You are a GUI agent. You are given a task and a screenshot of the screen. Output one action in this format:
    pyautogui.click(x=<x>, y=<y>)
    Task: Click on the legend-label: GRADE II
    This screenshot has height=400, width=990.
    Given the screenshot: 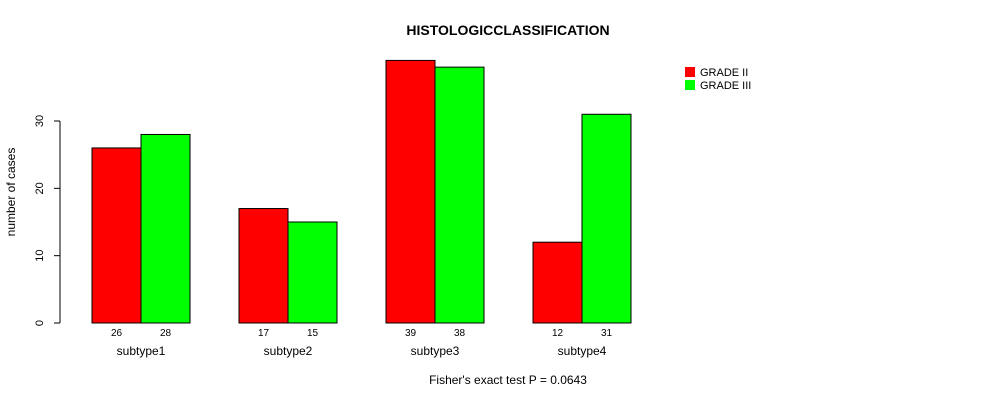 What is the action you would take?
    pyautogui.click(x=724, y=73)
    